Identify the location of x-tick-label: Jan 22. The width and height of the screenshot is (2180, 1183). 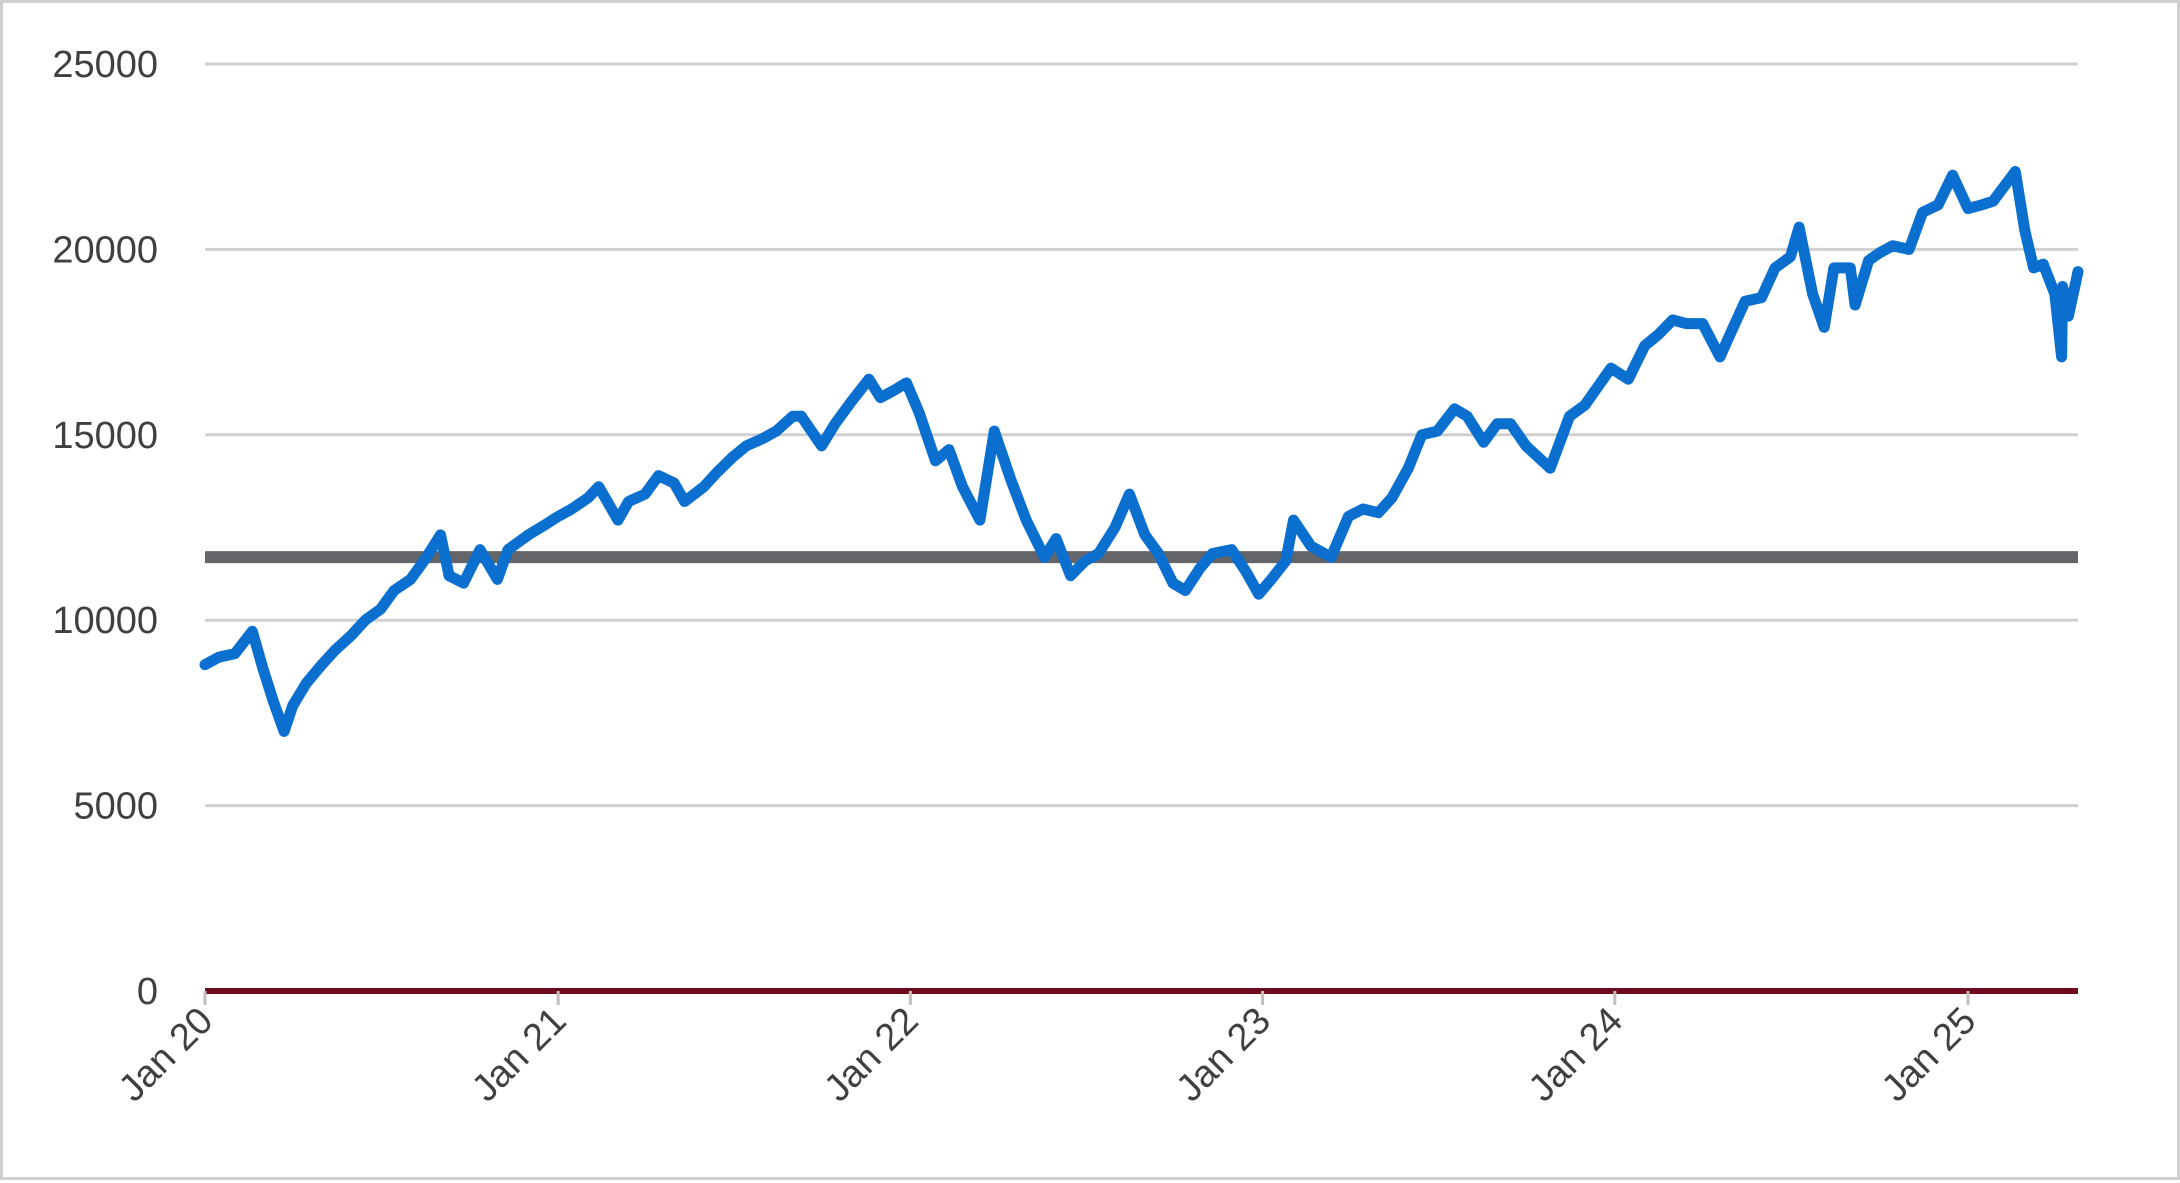
(871, 1055).